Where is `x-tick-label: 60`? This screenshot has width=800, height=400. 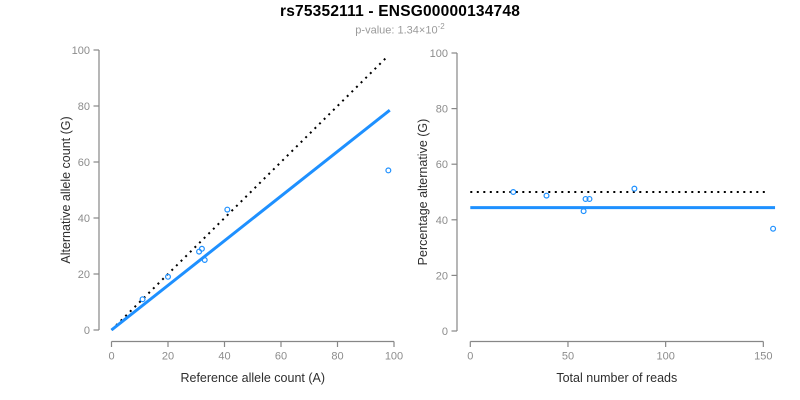
x-tick-label: 60 is located at coordinates (281, 357).